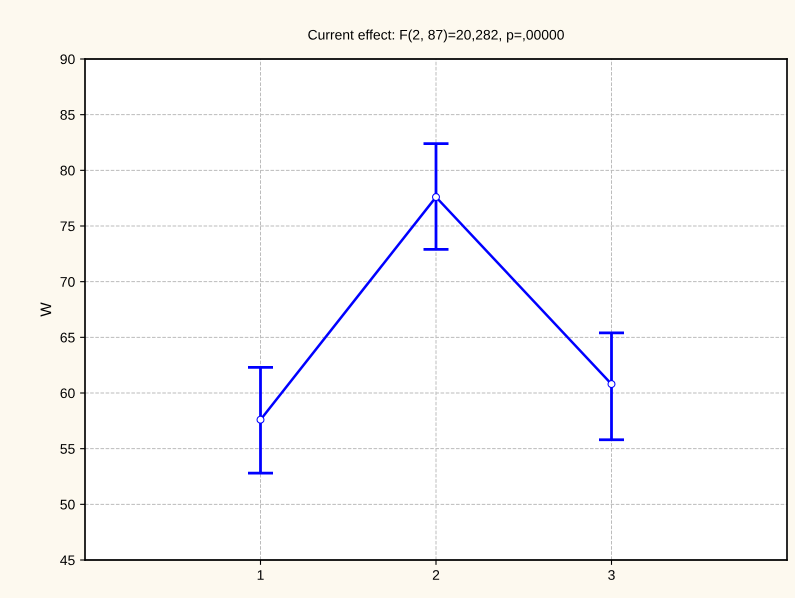  What do you see at coordinates (261, 575) in the screenshot?
I see `x-tick-label: 1` at bounding box center [261, 575].